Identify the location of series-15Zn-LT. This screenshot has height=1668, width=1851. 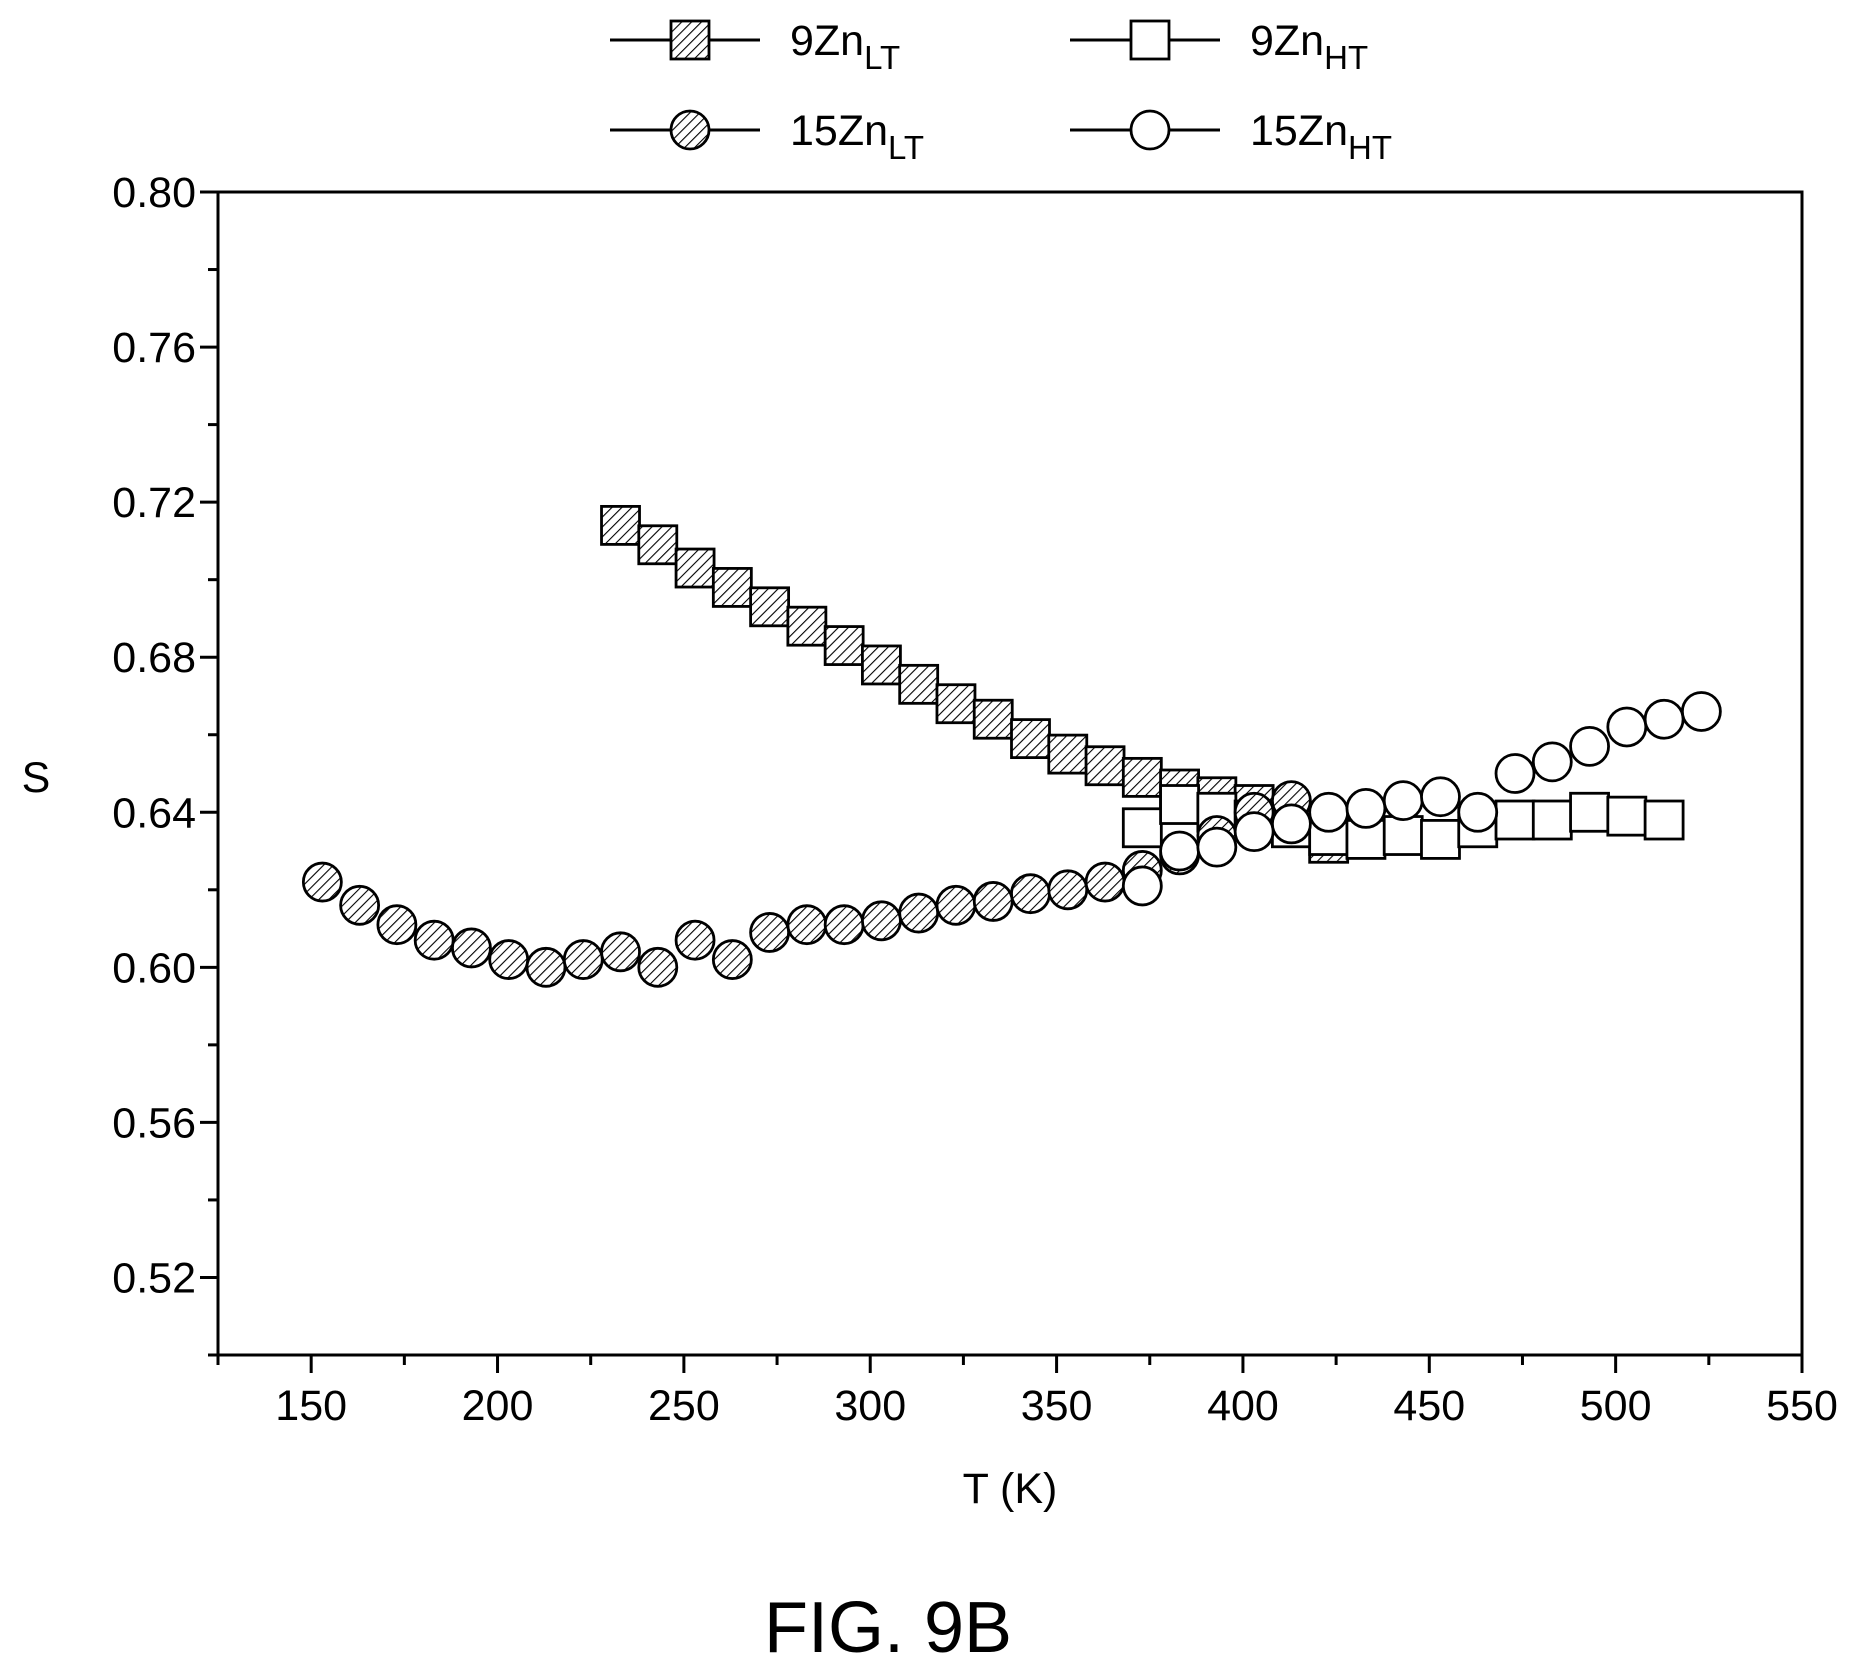
(806, 884).